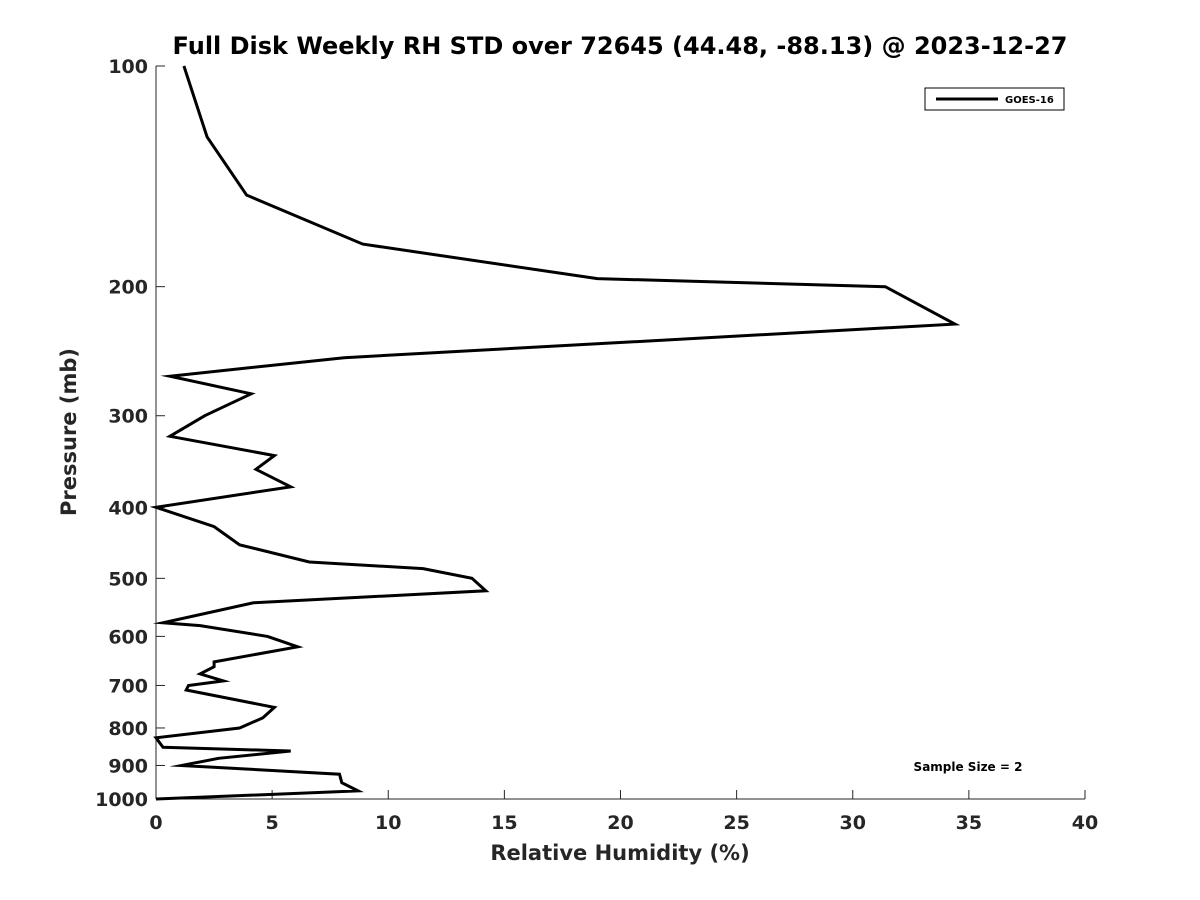 Image resolution: width=1200 pixels, height=900 pixels. What do you see at coordinates (388, 823) in the screenshot?
I see `x-tick-label: 10` at bounding box center [388, 823].